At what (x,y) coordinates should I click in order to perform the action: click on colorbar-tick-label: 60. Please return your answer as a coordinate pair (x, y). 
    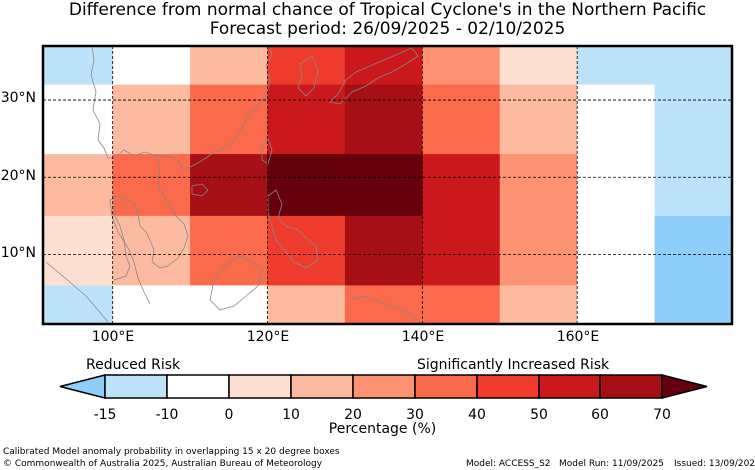
    Looking at the image, I should click on (600, 415).